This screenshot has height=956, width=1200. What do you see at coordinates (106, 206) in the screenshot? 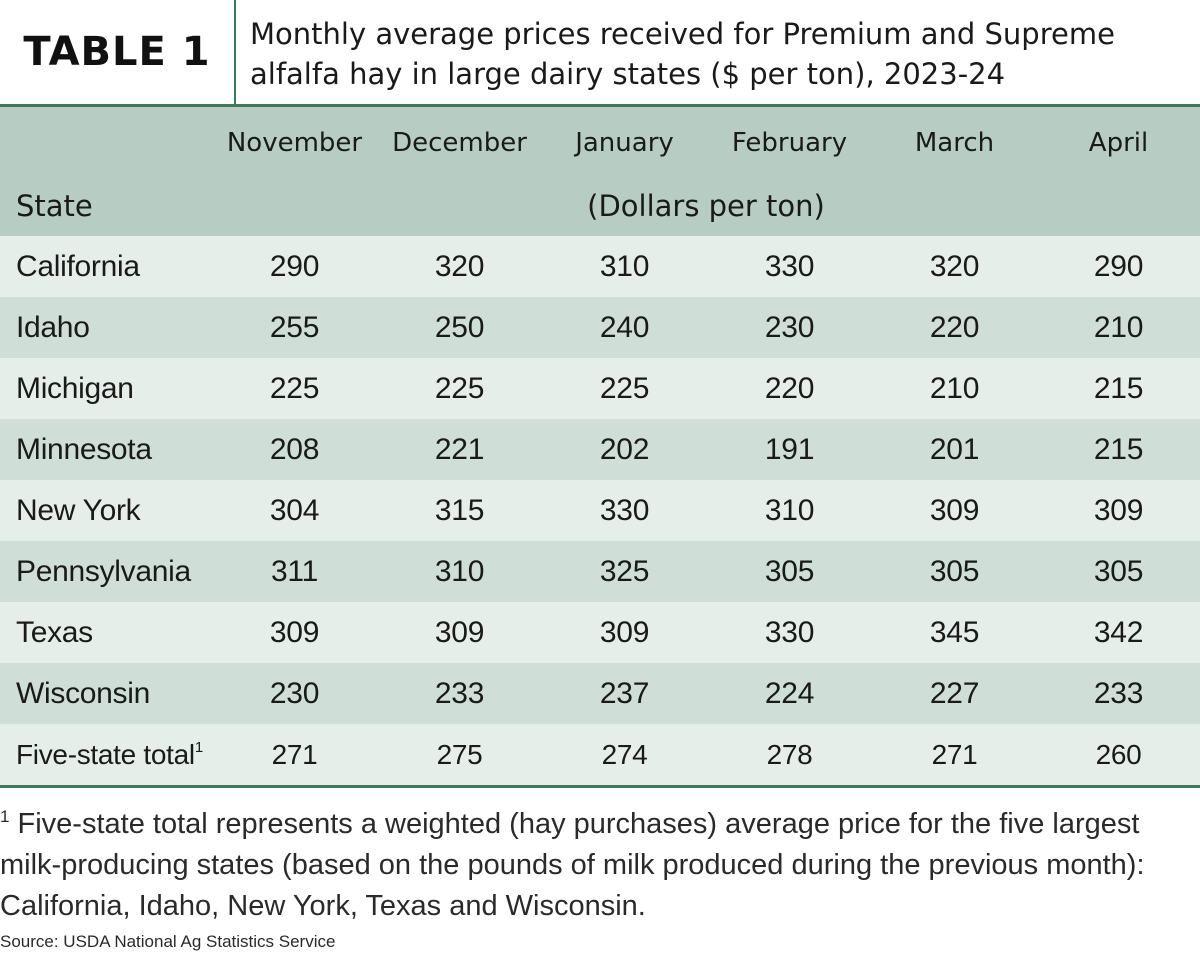
I see `state-column-header: State` at bounding box center [106, 206].